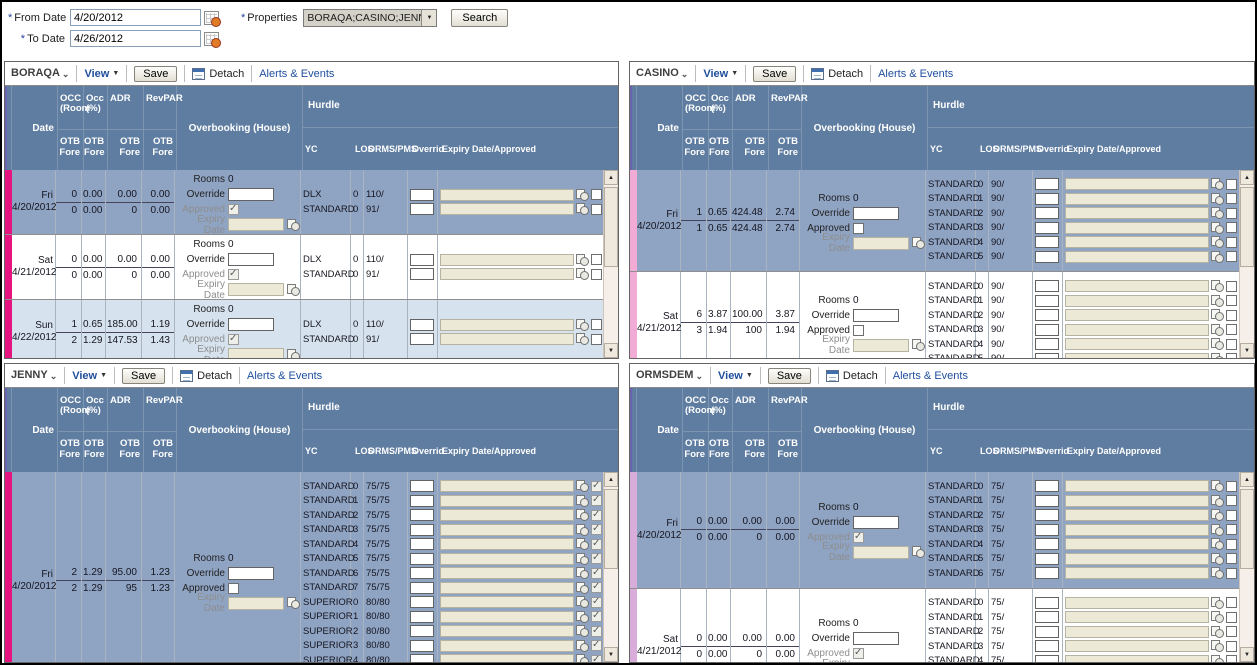 Image resolution: width=1257 pixels, height=665 pixels. What do you see at coordinates (135, 38) in the screenshot?
I see `to-date-input` at bounding box center [135, 38].